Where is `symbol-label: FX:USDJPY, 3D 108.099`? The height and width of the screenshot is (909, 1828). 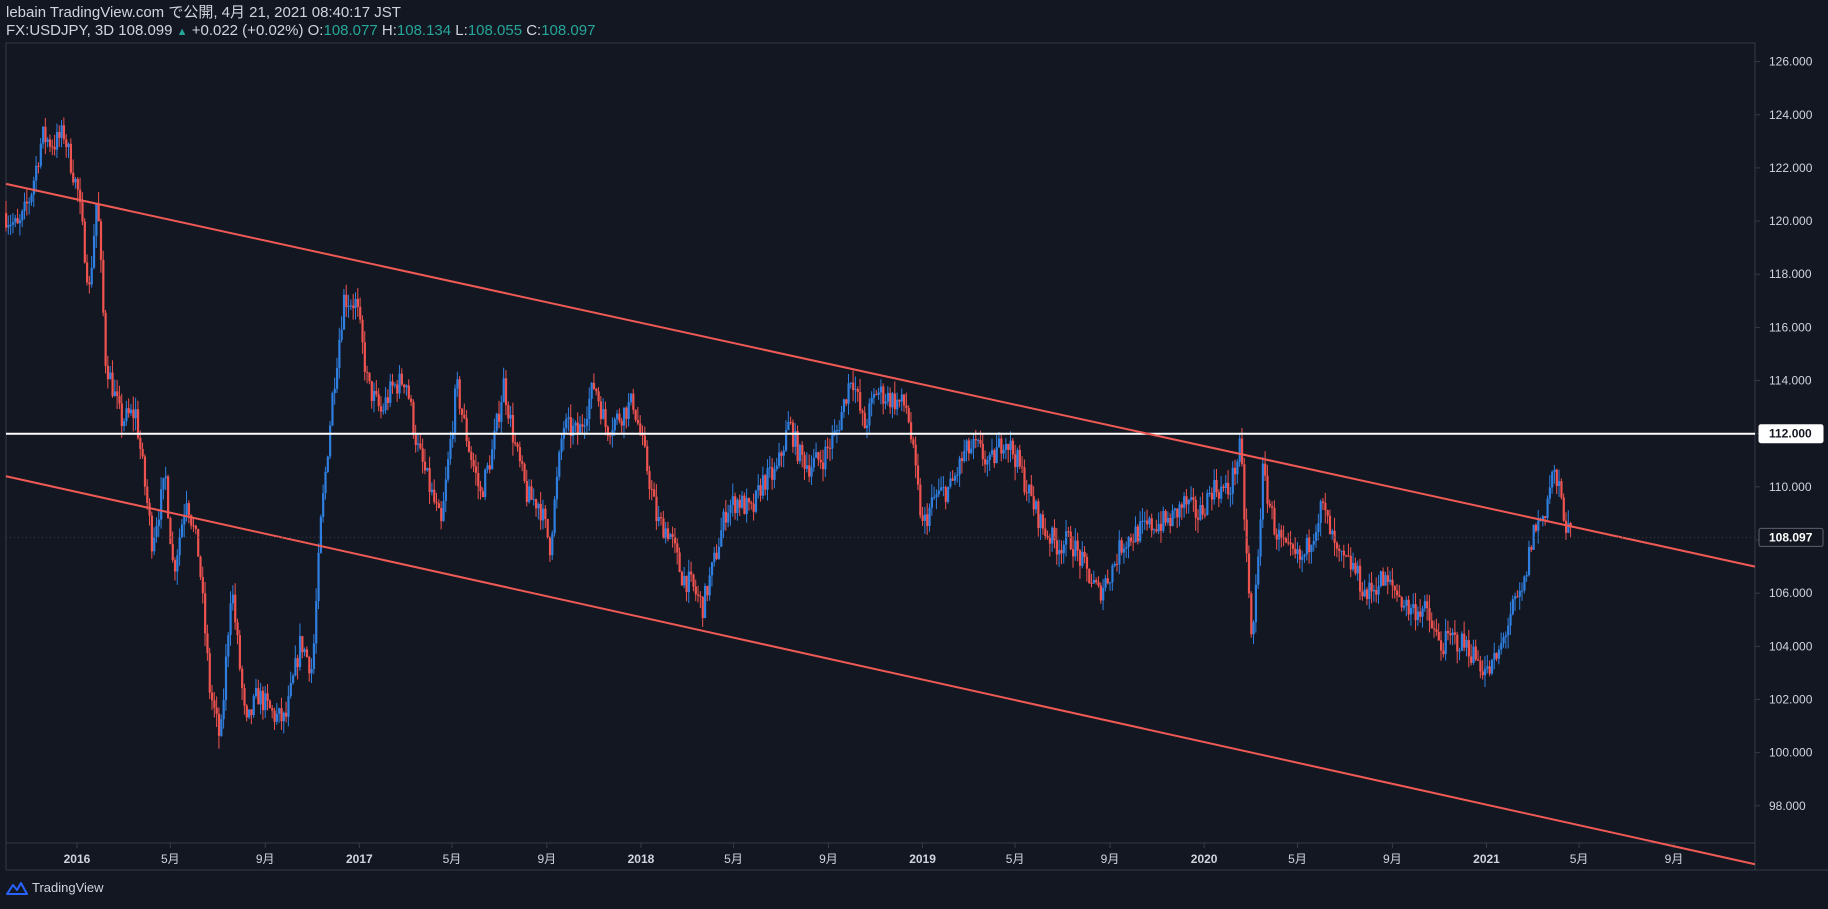
symbol-label: FX:USDJPY, 3D 108.099 is located at coordinates (89, 30).